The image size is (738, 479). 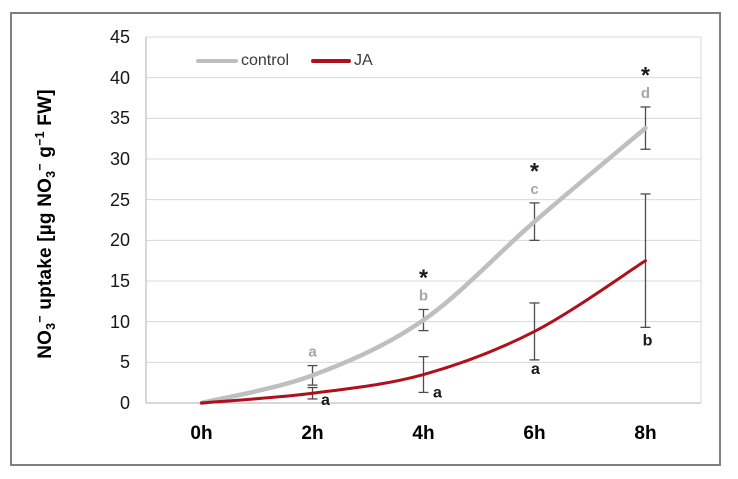 What do you see at coordinates (201, 433) in the screenshot?
I see `x-tick-label: 0h` at bounding box center [201, 433].